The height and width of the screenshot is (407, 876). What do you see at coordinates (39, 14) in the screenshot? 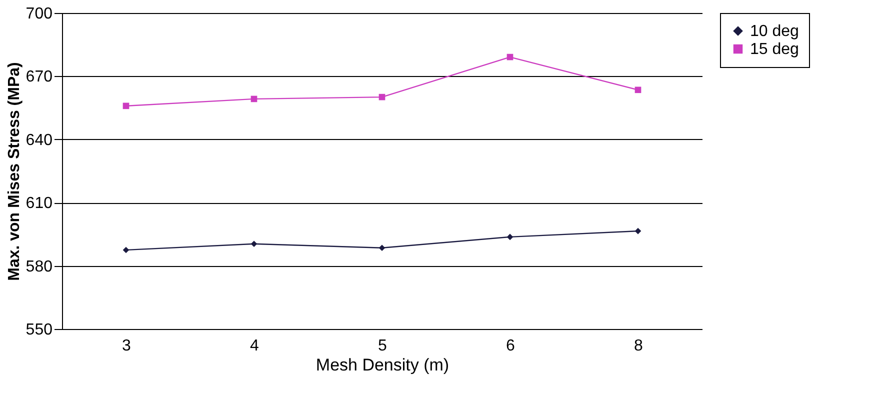
I see `y-tick-label: 700` at bounding box center [39, 14].